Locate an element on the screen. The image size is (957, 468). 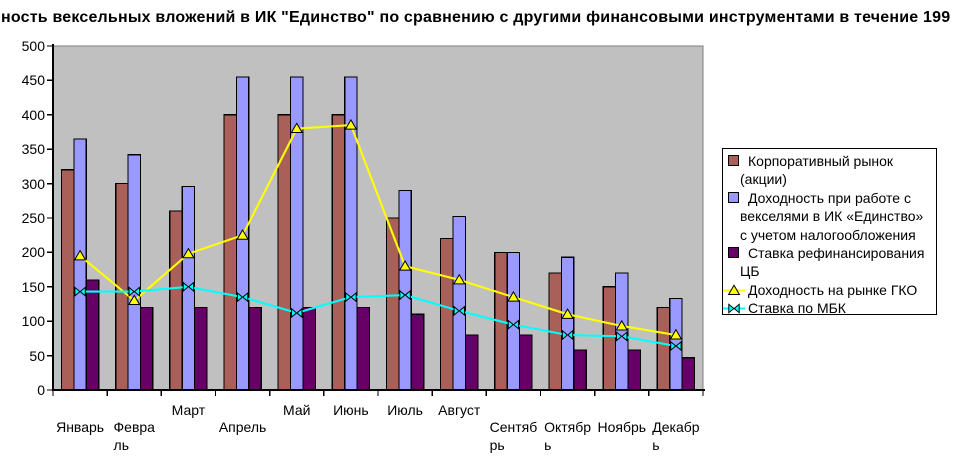
legend-label: Доходность на рынке ГКО is located at coordinates (833, 289).